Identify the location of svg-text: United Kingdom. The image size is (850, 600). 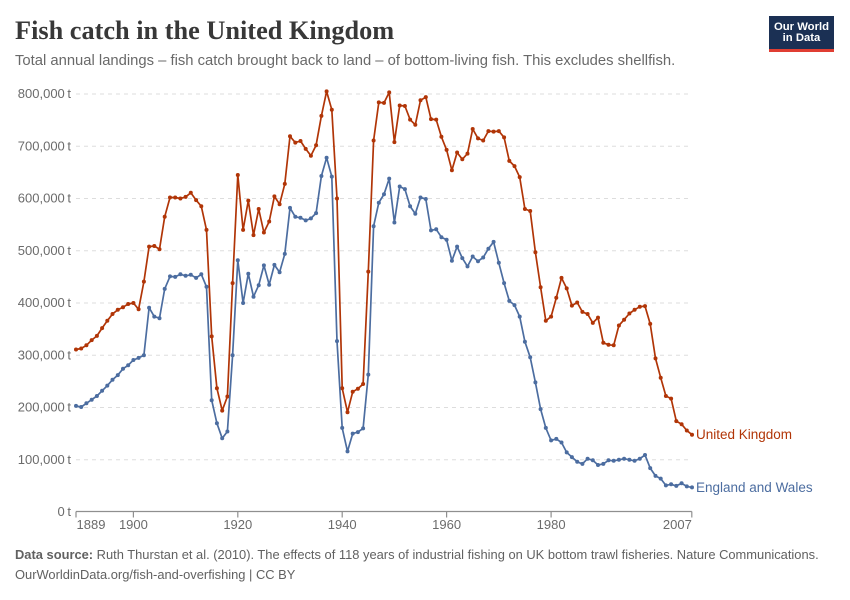
(744, 434).